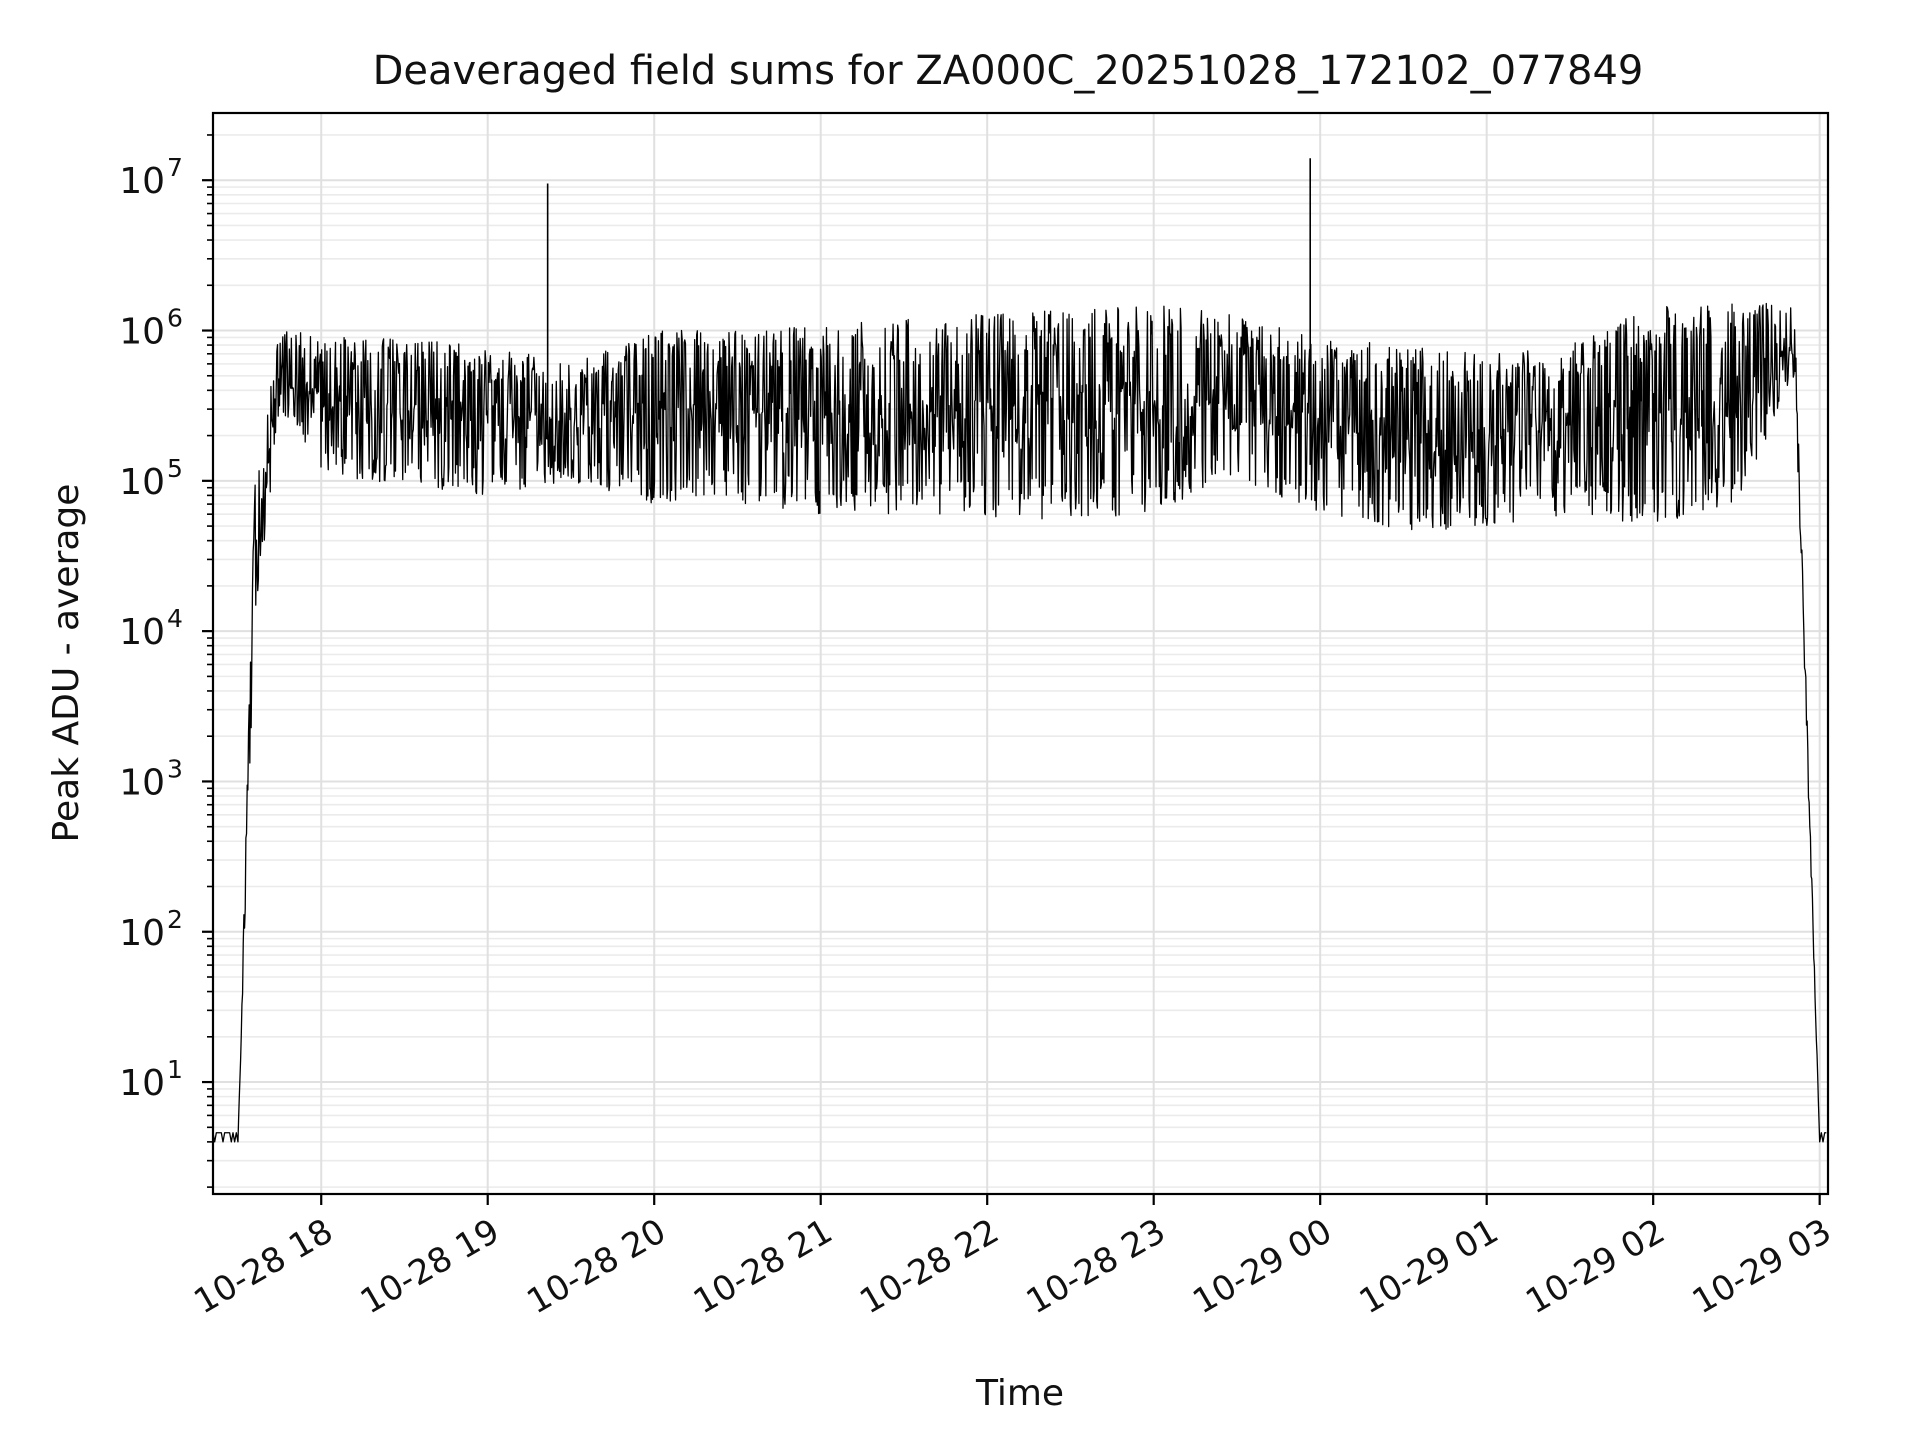 The width and height of the screenshot is (1920, 1440). Describe the element at coordinates (1019, 1393) in the screenshot. I see `x-axis-label: Time` at that location.